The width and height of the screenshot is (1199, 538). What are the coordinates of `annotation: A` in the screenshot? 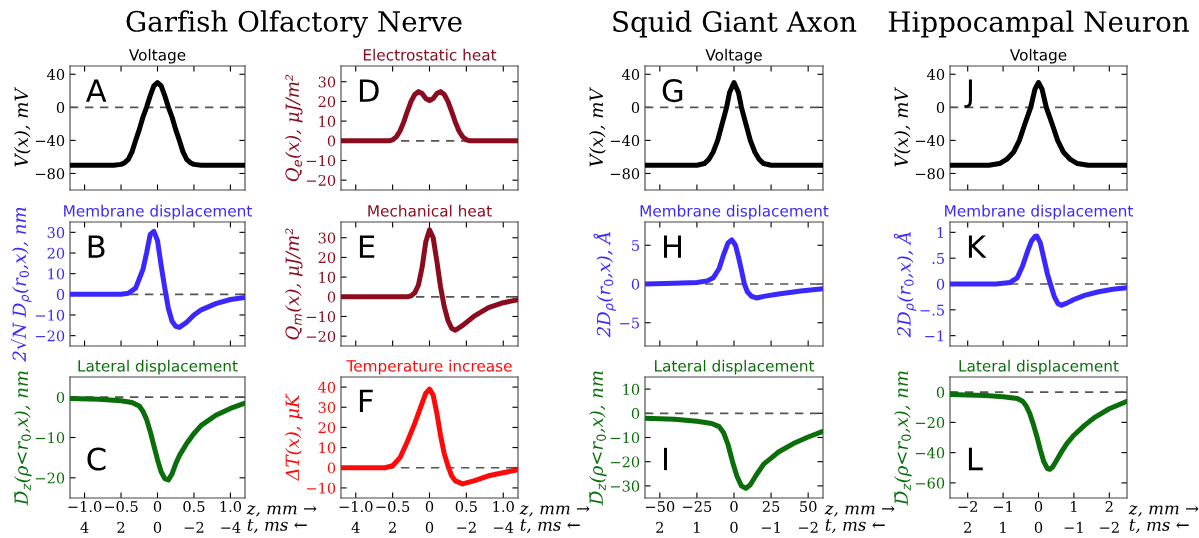 It's located at (96, 90).